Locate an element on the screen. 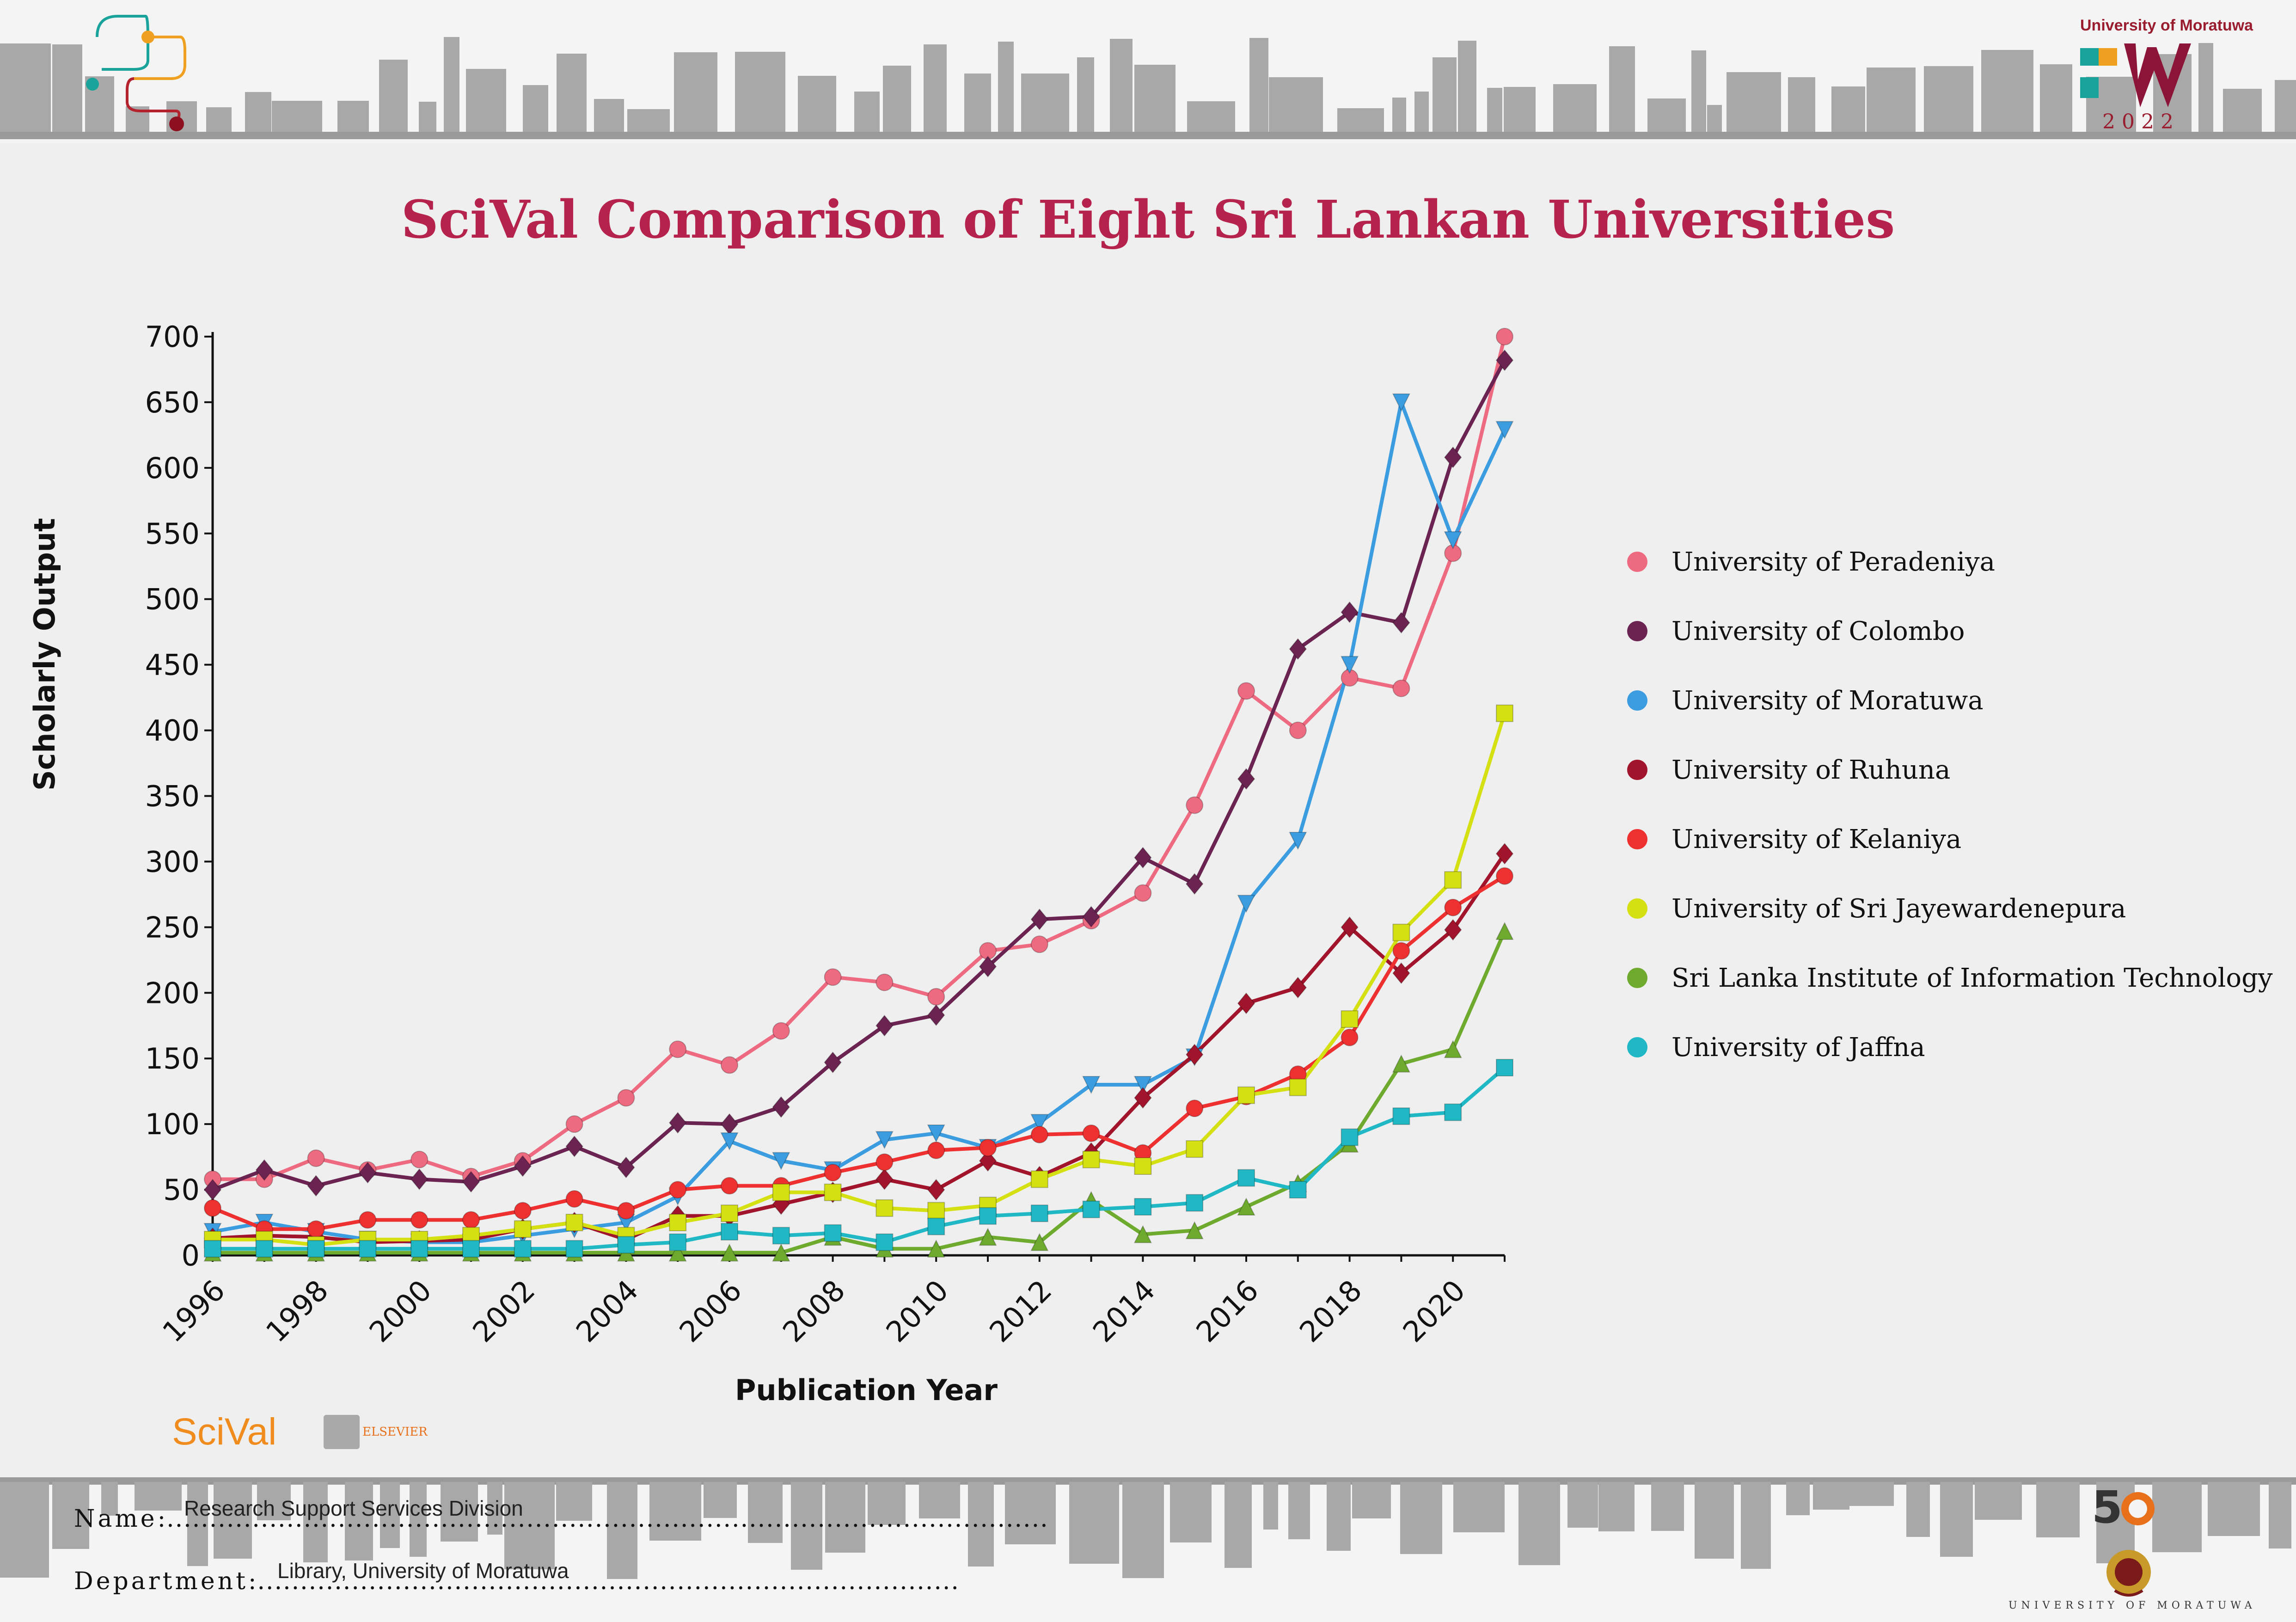 The width and height of the screenshot is (2296, 1622). legend-label: University of Jaffna is located at coordinates (1798, 1047).